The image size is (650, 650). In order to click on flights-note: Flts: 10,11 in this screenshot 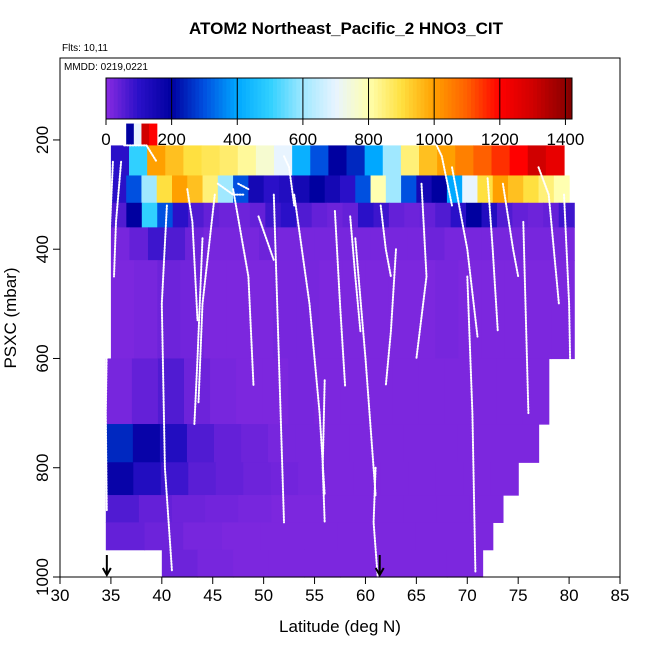, I will do `click(85, 48)`.